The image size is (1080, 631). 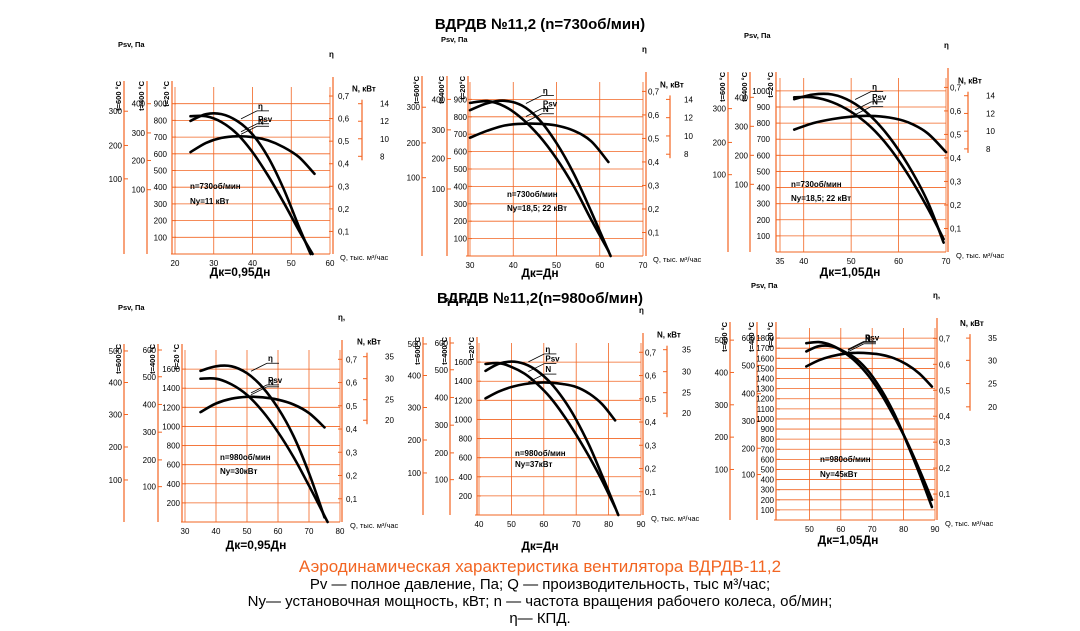 What do you see at coordinates (389, 357) in the screenshot?
I see `power-tick-label: 35` at bounding box center [389, 357].